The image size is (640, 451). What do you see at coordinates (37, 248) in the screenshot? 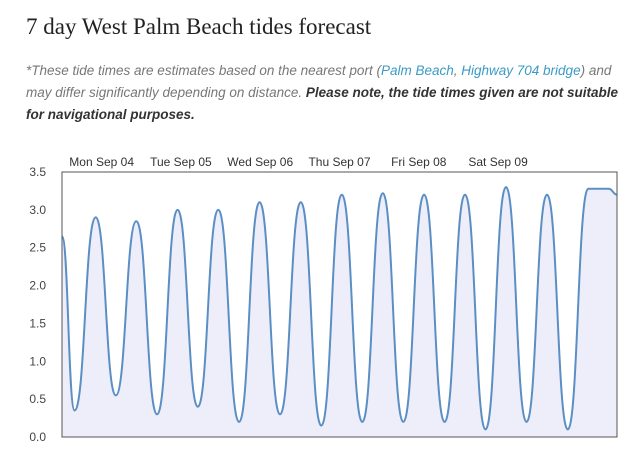
I see `y-tick-label: 2.5` at bounding box center [37, 248].